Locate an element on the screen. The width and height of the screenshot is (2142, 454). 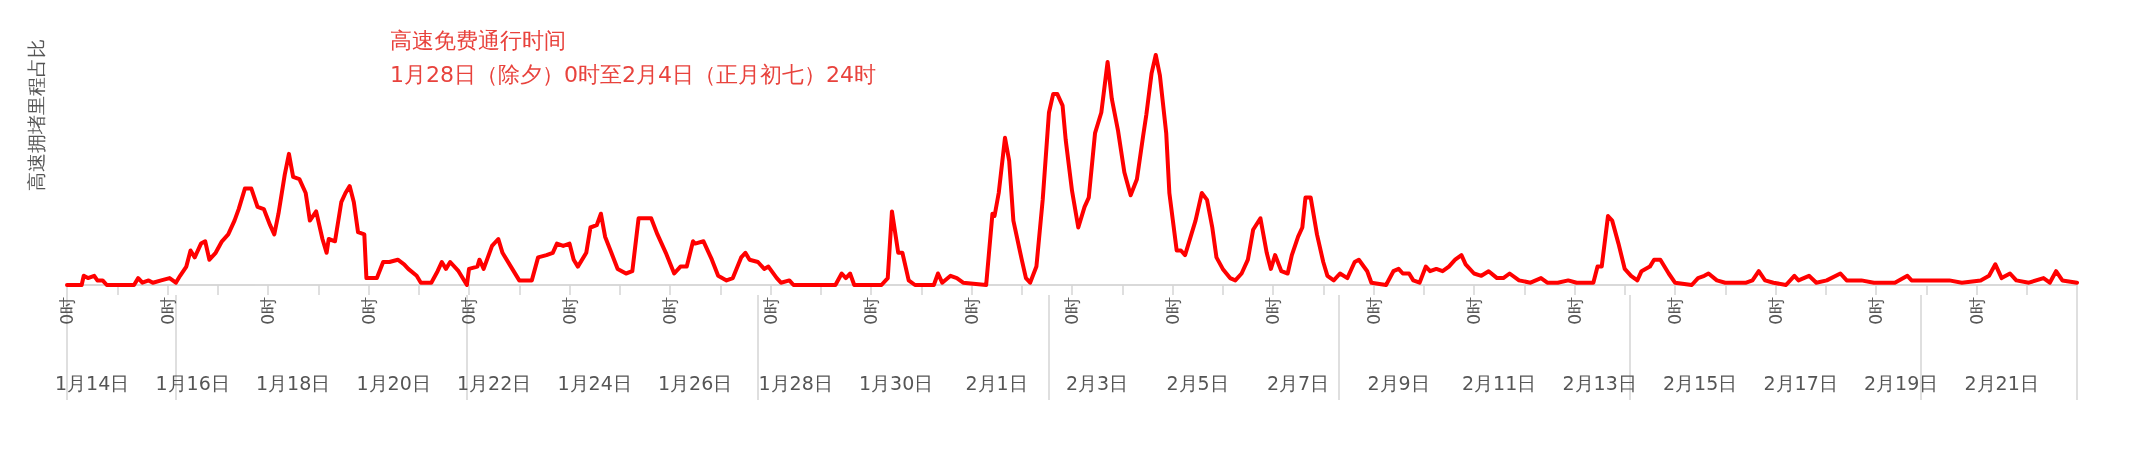
x2-tick-label: 1月28日 is located at coordinates (795, 382).